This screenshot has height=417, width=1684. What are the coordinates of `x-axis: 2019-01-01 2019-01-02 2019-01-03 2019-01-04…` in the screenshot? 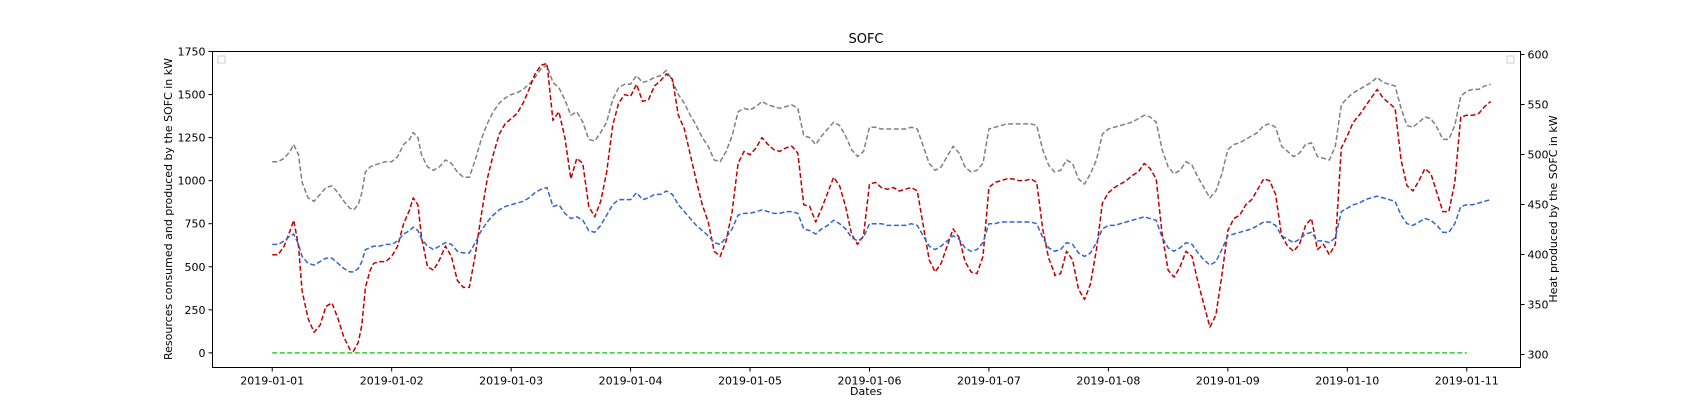 It's located at (869, 377).